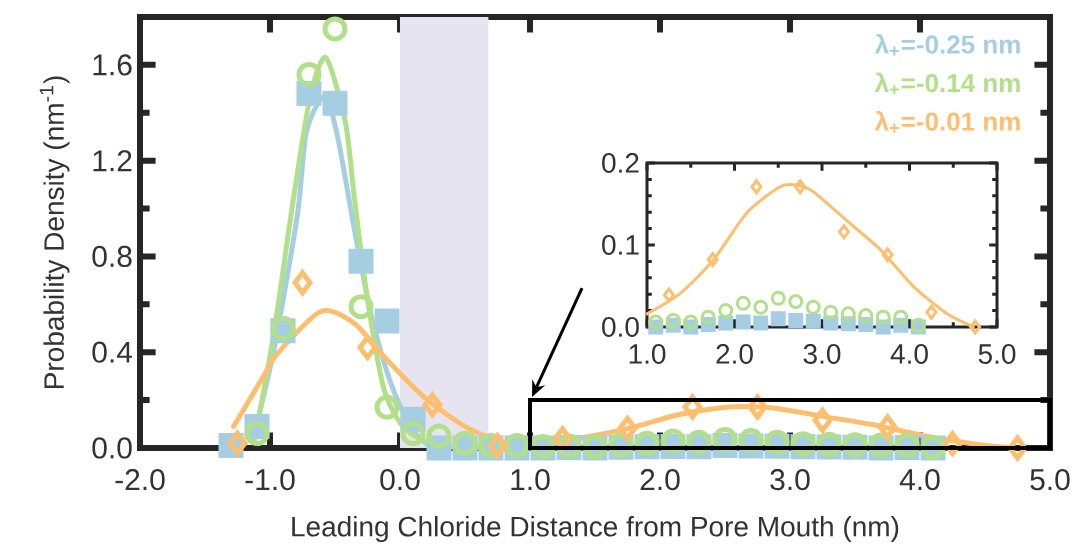 This screenshot has width=1081, height=560. What do you see at coordinates (112, 256) in the screenshot?
I see `y-tick-label: 0.8` at bounding box center [112, 256].